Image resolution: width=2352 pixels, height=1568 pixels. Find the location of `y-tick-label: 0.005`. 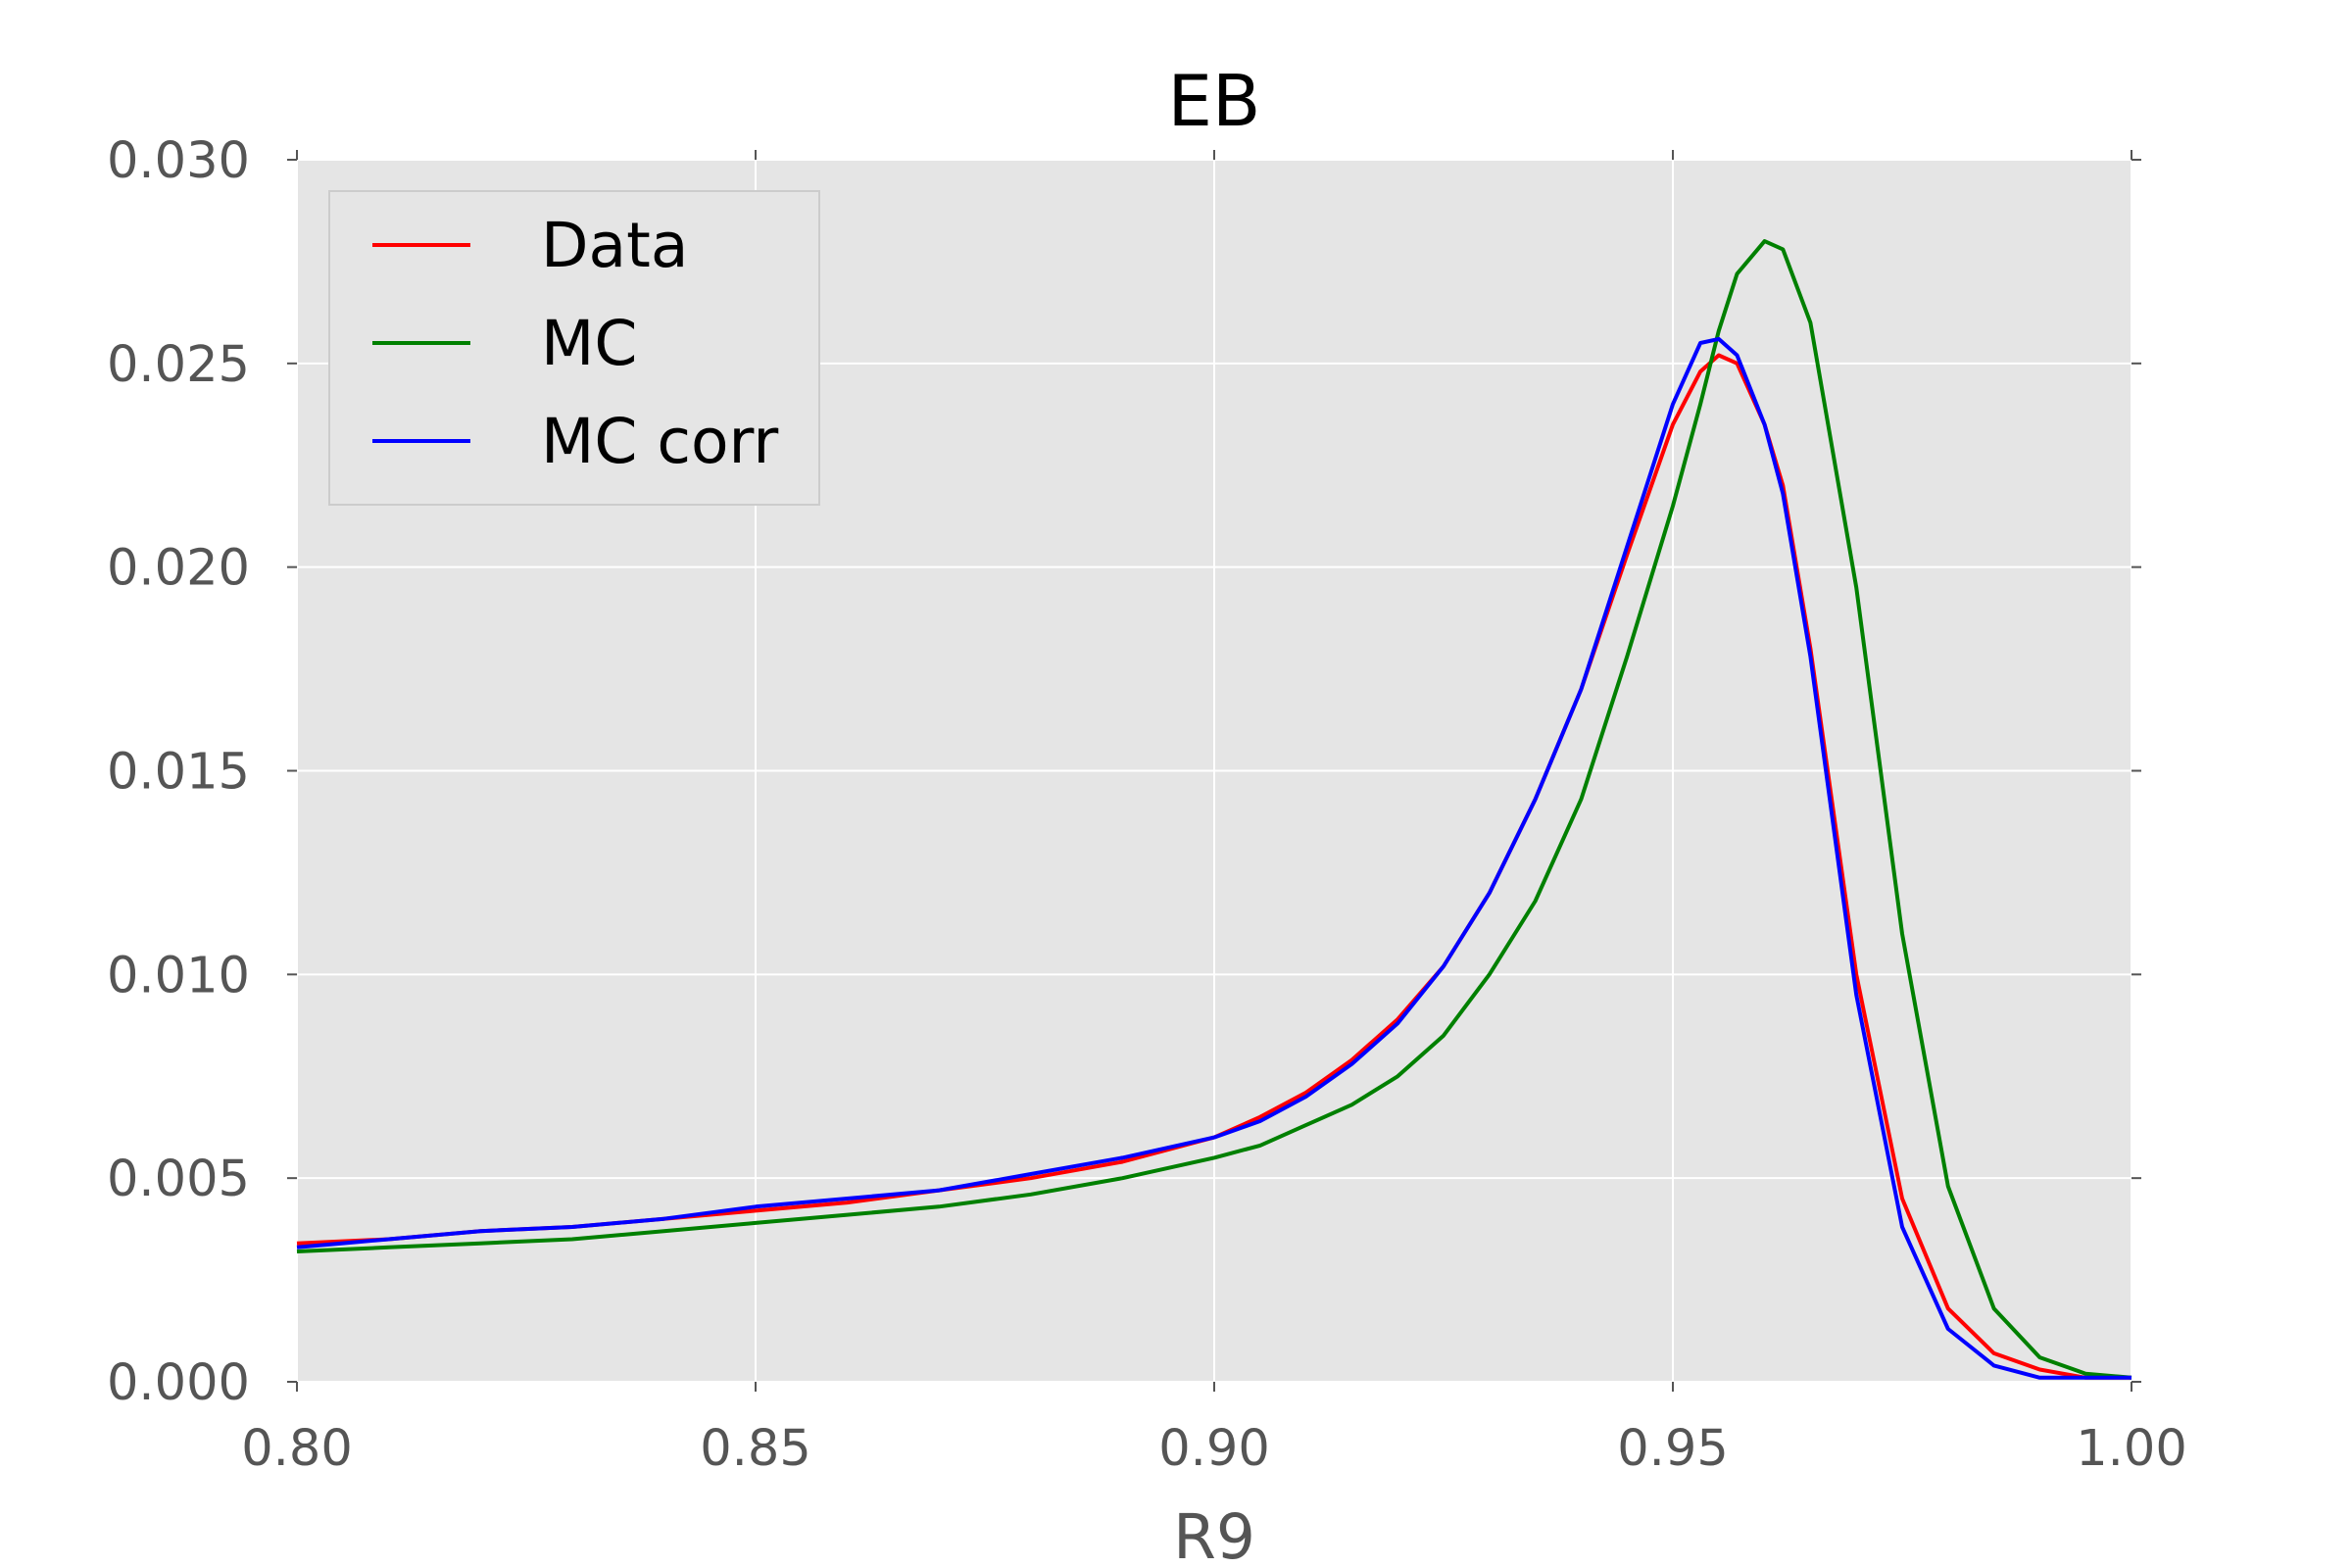

y-tick-label: 0.005 is located at coordinates (178, 1179).